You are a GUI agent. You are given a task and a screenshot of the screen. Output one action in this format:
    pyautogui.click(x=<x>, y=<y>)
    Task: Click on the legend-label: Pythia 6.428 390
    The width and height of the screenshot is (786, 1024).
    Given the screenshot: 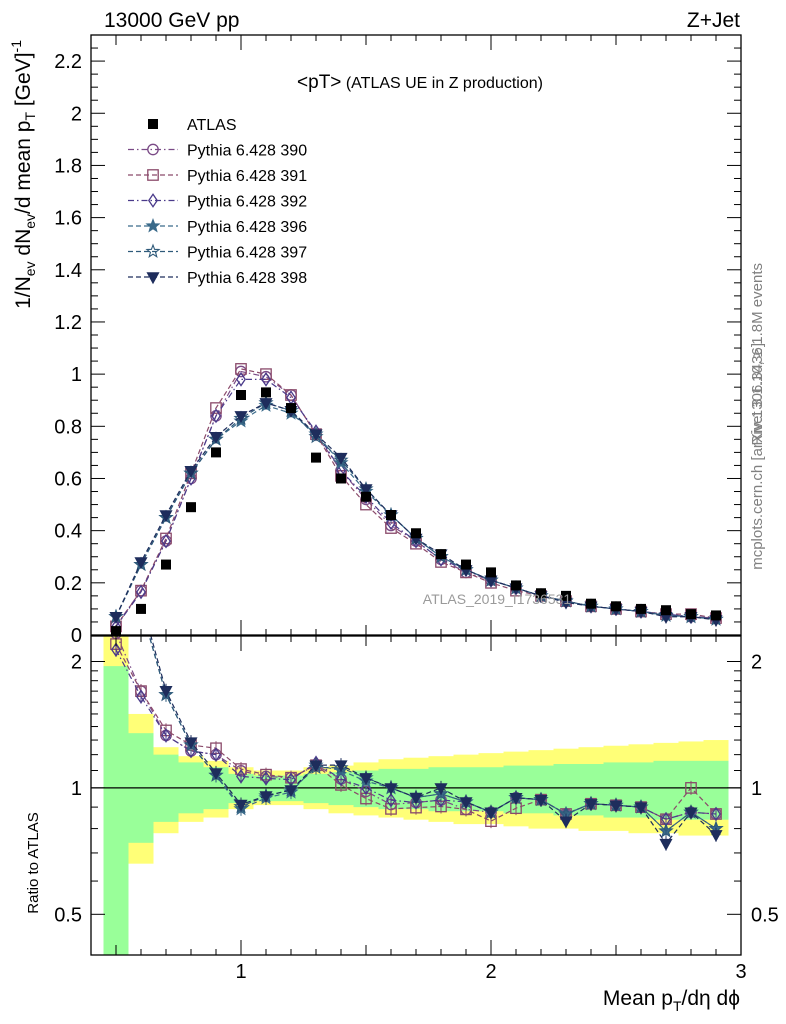 What is the action you would take?
    pyautogui.click(x=247, y=151)
    